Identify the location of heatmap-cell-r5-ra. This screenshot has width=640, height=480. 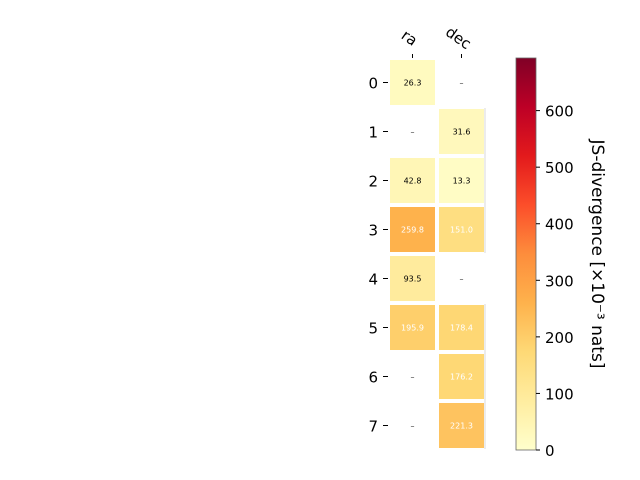
(412, 327).